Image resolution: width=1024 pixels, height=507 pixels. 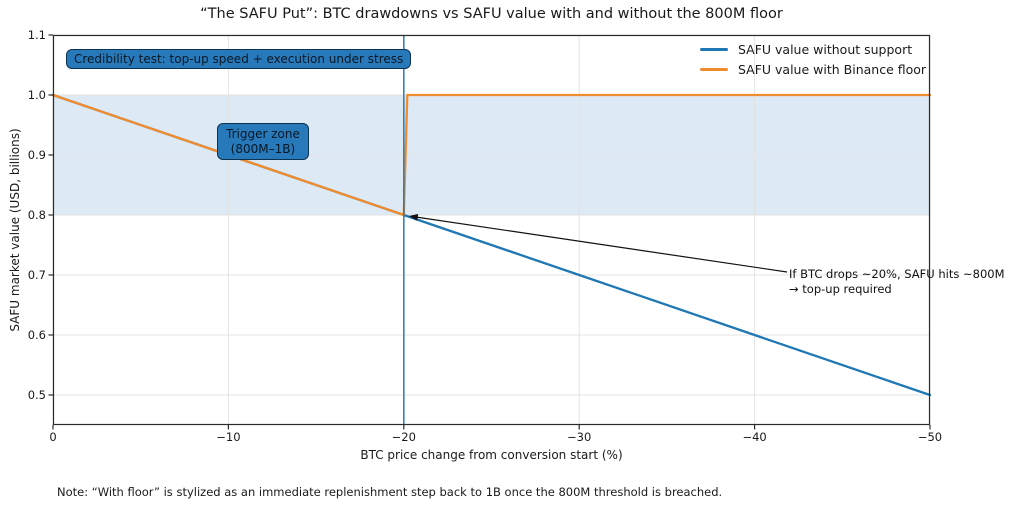 I want to click on y-tick-label: 0.6, so click(x=36, y=334).